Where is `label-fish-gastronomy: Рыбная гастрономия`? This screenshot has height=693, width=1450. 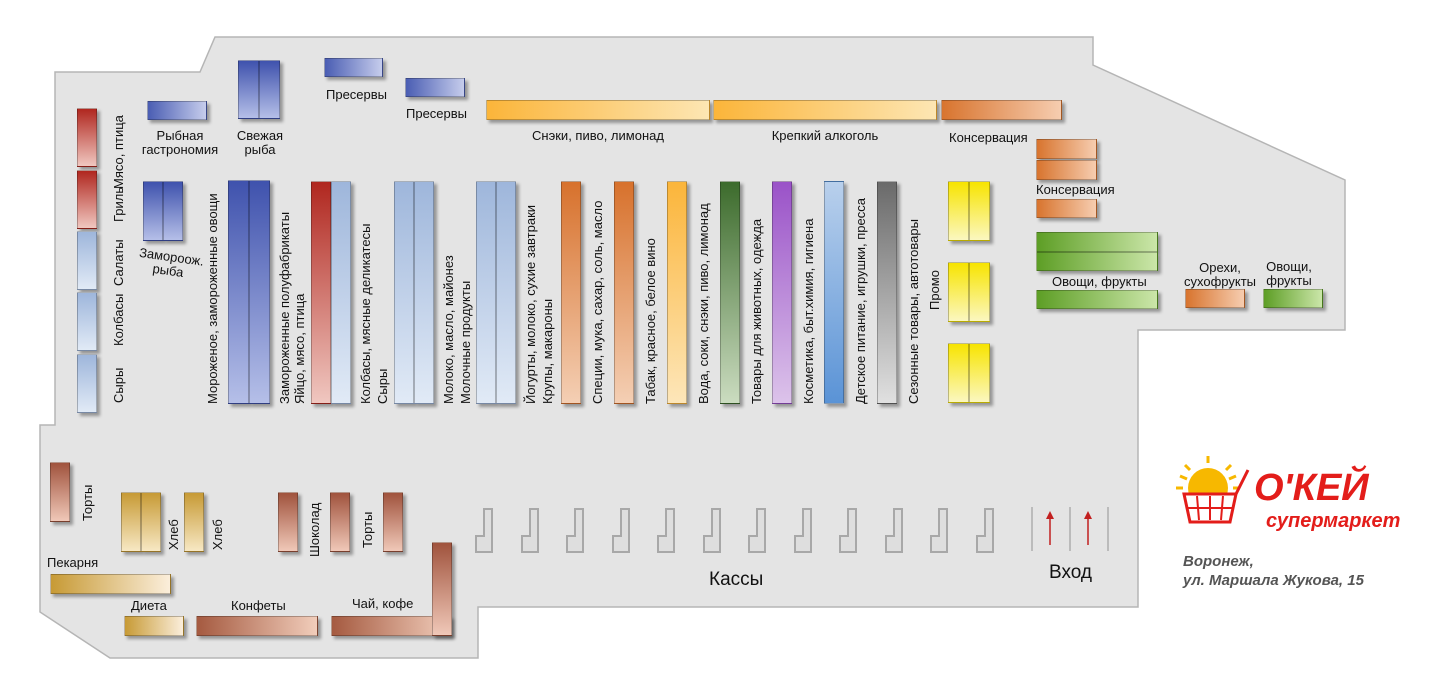
label-fish-gastronomy: Рыбная гастрономия is located at coordinates (180, 142).